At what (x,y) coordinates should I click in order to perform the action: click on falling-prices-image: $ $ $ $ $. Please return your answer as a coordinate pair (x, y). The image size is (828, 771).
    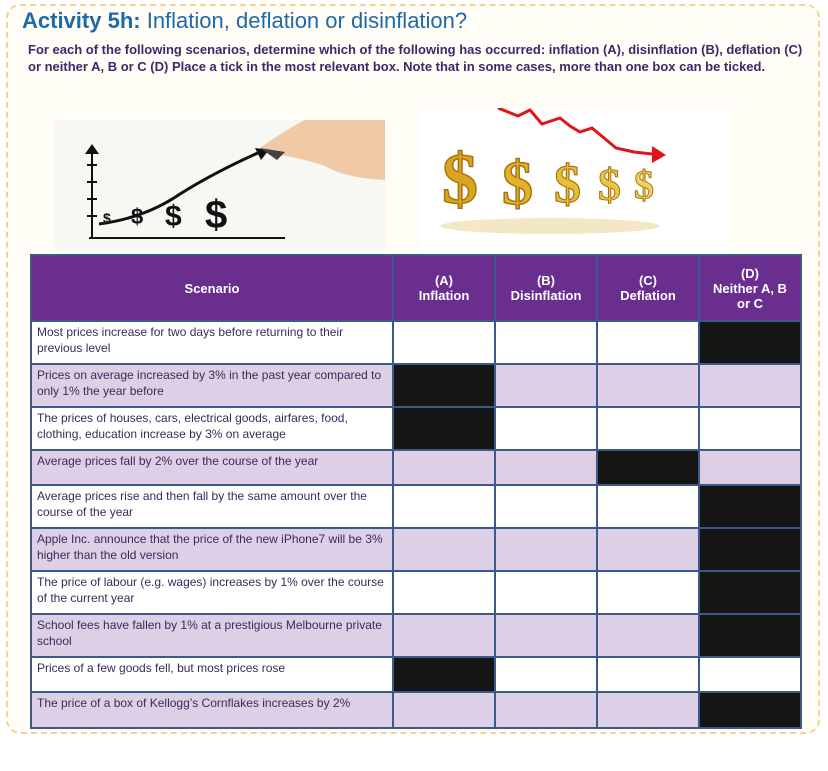
    Looking at the image, I should click on (575, 179).